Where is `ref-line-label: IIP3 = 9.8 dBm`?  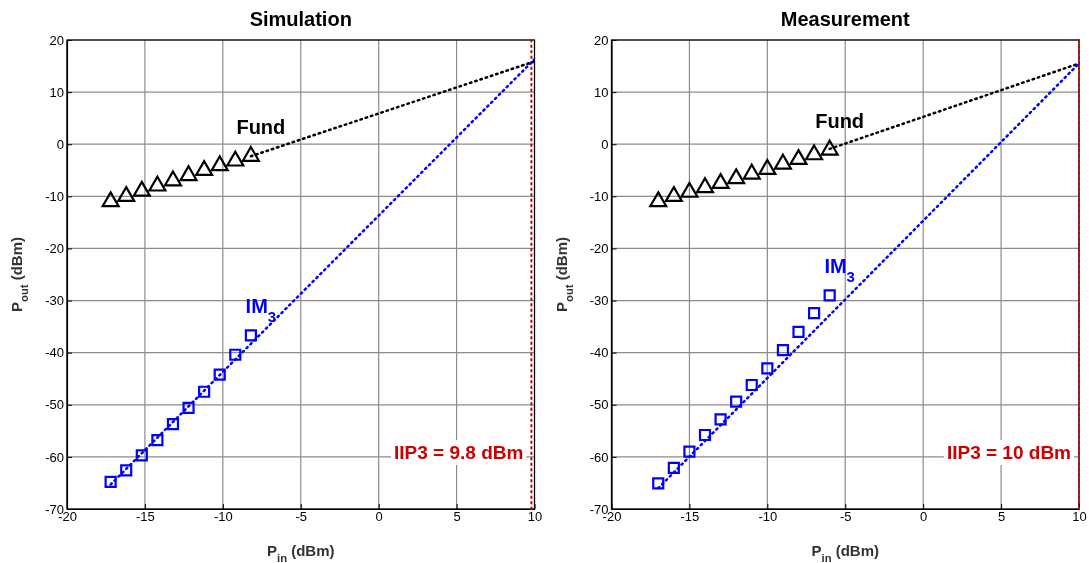
ref-line-label: IIP3 = 9.8 dBm is located at coordinates (459, 452).